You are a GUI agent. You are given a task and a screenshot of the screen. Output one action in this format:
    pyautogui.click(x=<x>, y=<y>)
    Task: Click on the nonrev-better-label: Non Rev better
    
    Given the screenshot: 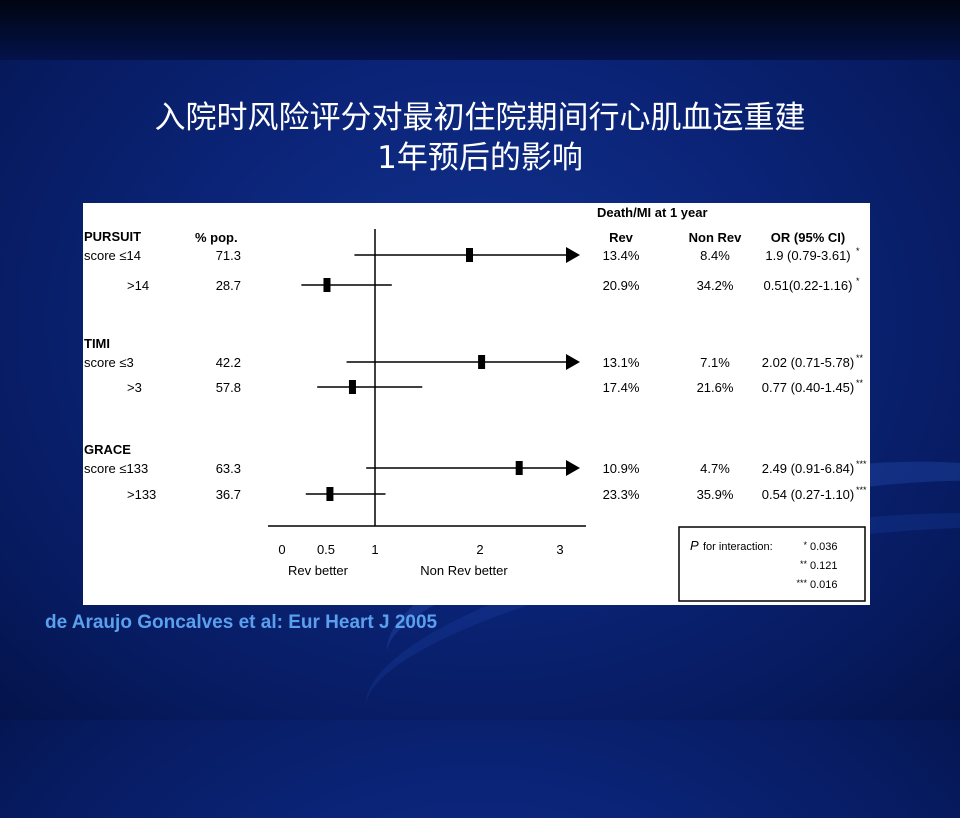 What is the action you would take?
    pyautogui.click(x=464, y=570)
    